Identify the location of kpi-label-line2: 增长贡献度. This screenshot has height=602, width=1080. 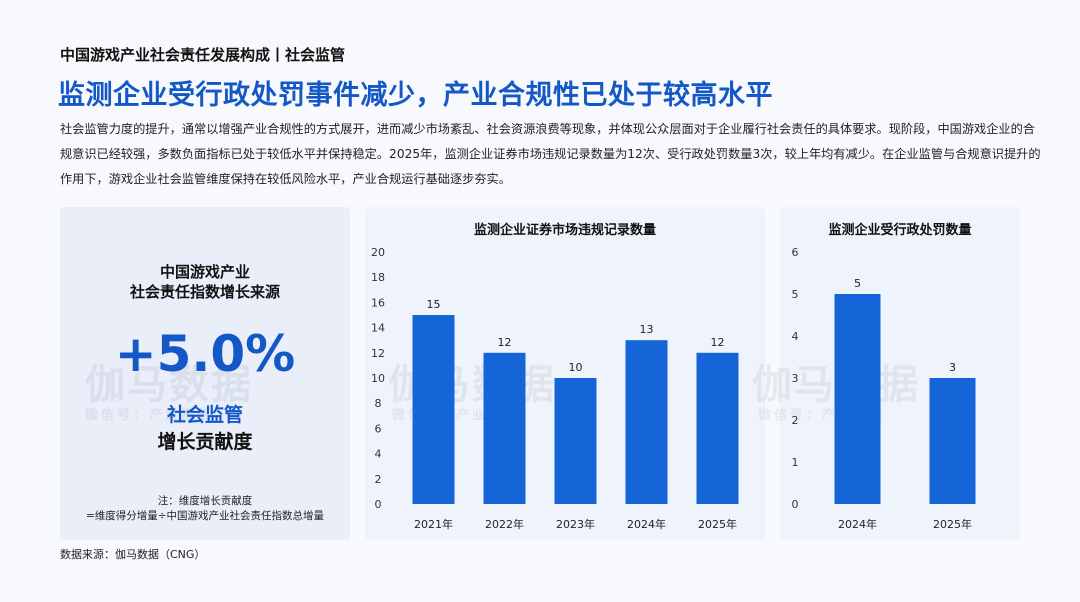
(205, 442).